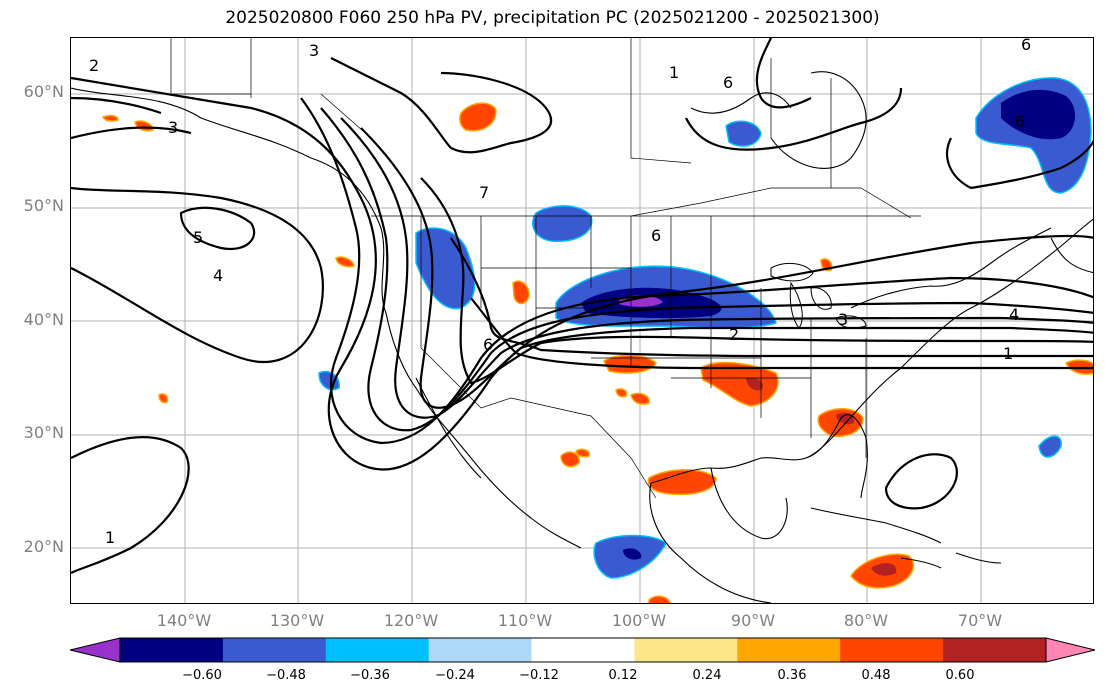 The image size is (1105, 698). What do you see at coordinates (960, 675) in the screenshot?
I see `colorbar-tick: 0.60` at bounding box center [960, 675].